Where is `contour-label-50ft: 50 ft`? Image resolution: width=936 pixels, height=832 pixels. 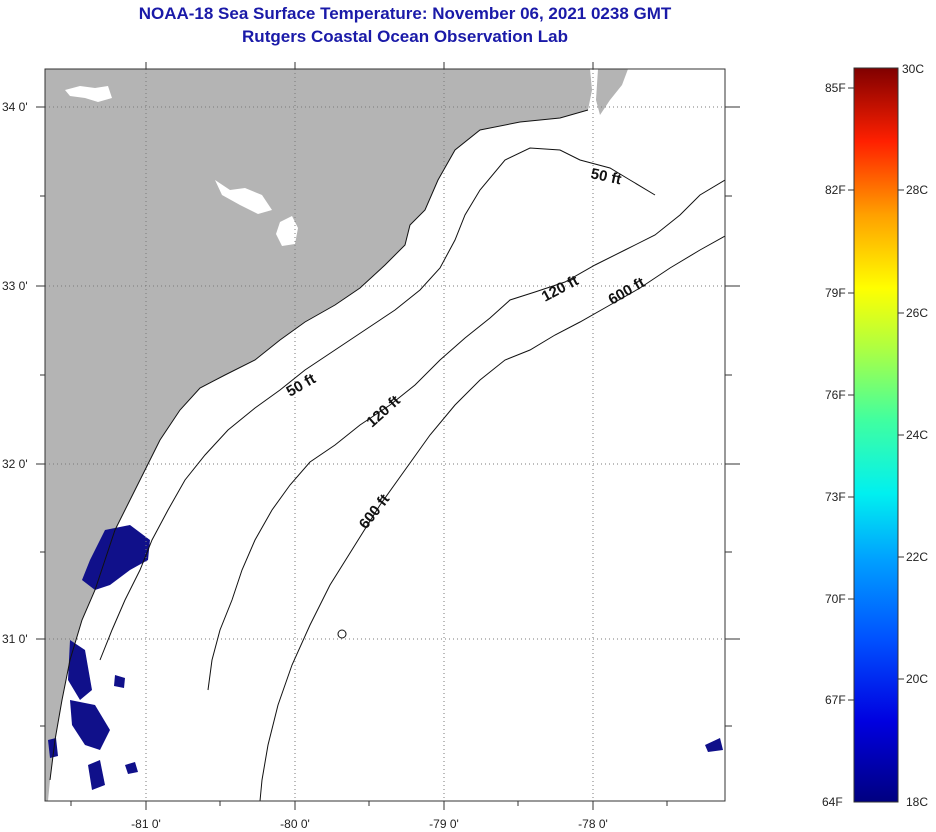 contour-label-50ft: 50 ft is located at coordinates (606, 176).